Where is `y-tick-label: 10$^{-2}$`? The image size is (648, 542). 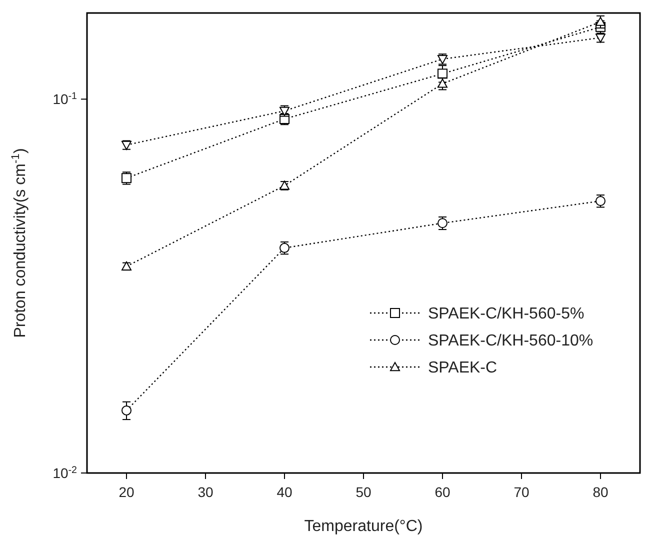
y-tick-label: 10$^{-2}$ is located at coordinates (64, 472).